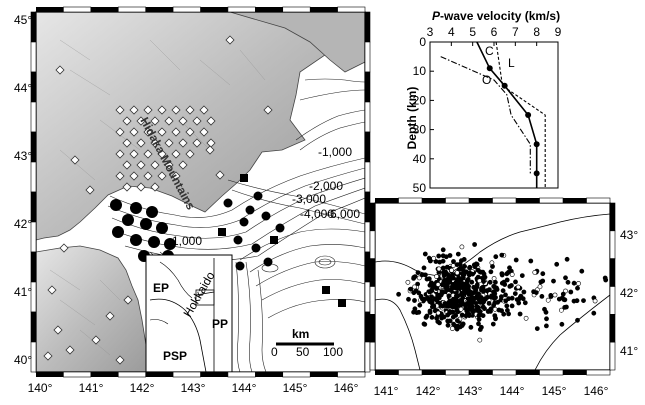 Image resolution: width=645 pixels, height=405 pixels. What do you see at coordinates (23, 190) in the screenshot?
I see `main-map-lat-labels: 45° 44° 43° 42° 41° 40°` at bounding box center [23, 190].